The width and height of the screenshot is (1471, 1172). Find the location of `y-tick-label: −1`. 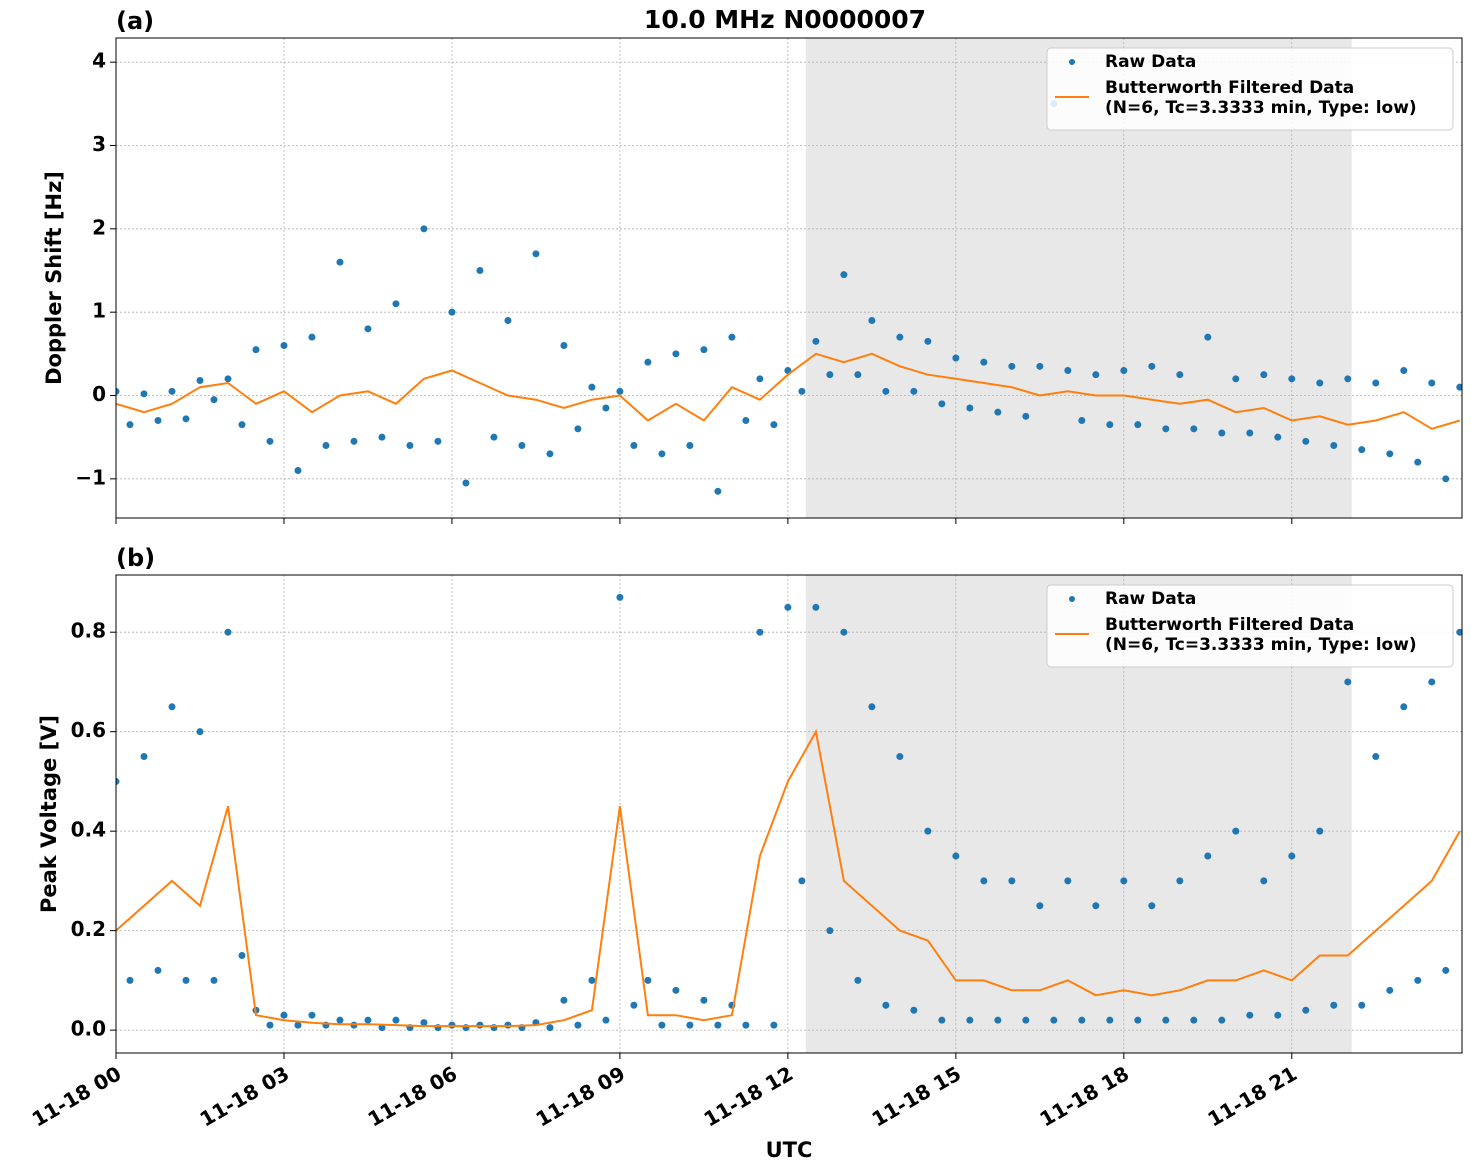

y-tick-label: −1 is located at coordinates (90, 477).